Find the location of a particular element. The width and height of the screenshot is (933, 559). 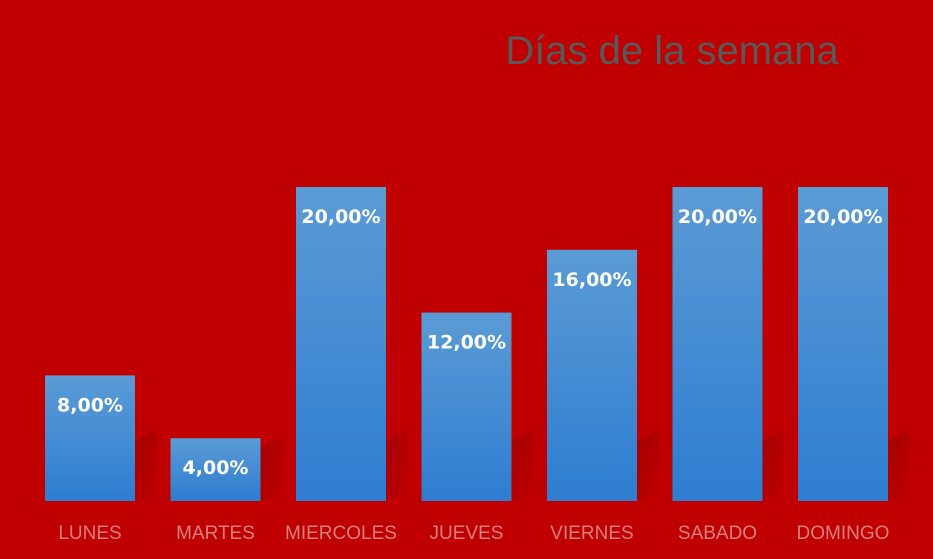

x-tick-label-viernes: VIERNES is located at coordinates (591, 533).